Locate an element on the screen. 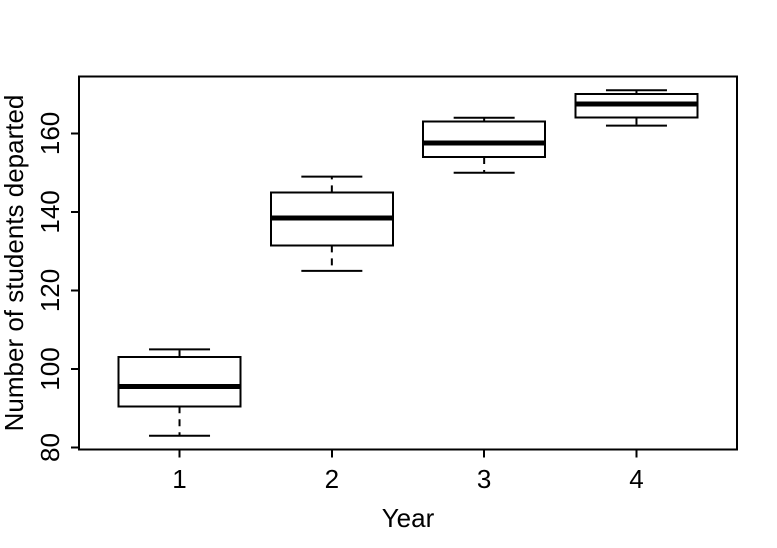  y-tick-label: 100 is located at coordinates (50, 368).